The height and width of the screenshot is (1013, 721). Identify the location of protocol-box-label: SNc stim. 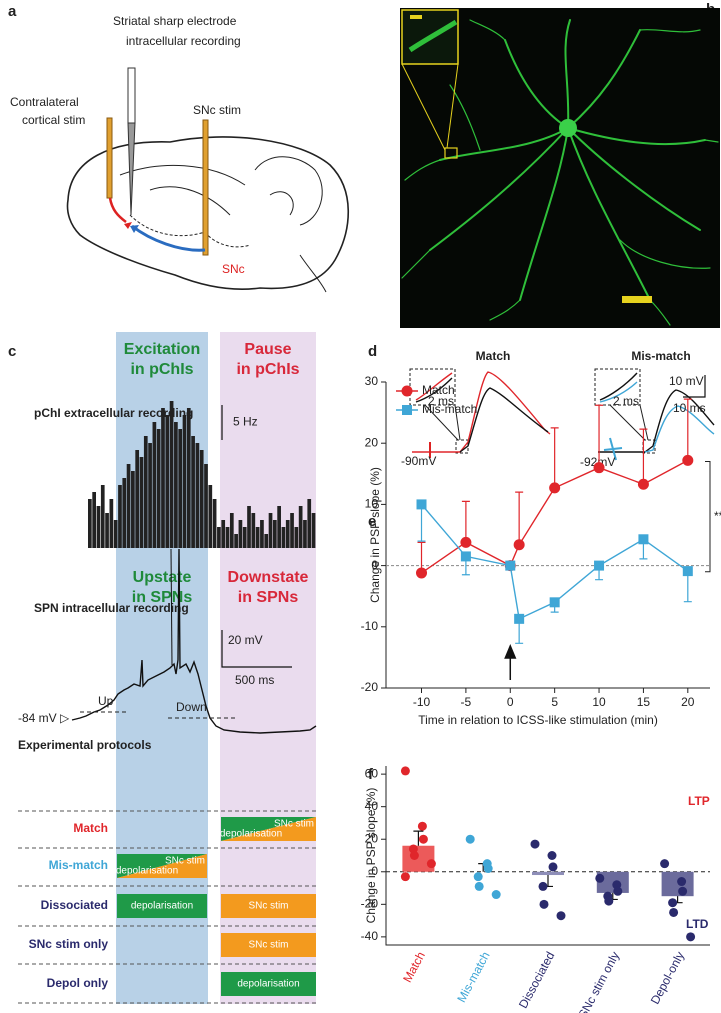
(294, 824).